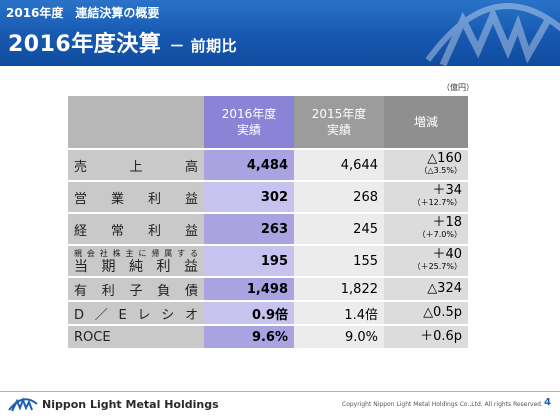 The image size is (560, 420). I want to click on header-previous: 2015年度 実績, so click(339, 122).